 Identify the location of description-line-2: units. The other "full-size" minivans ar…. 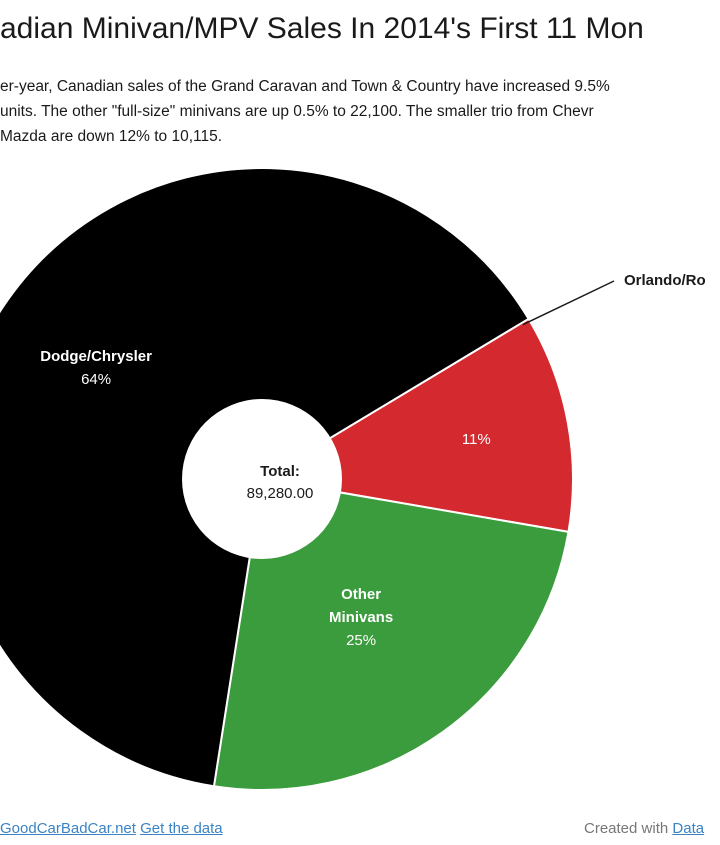
(297, 111).